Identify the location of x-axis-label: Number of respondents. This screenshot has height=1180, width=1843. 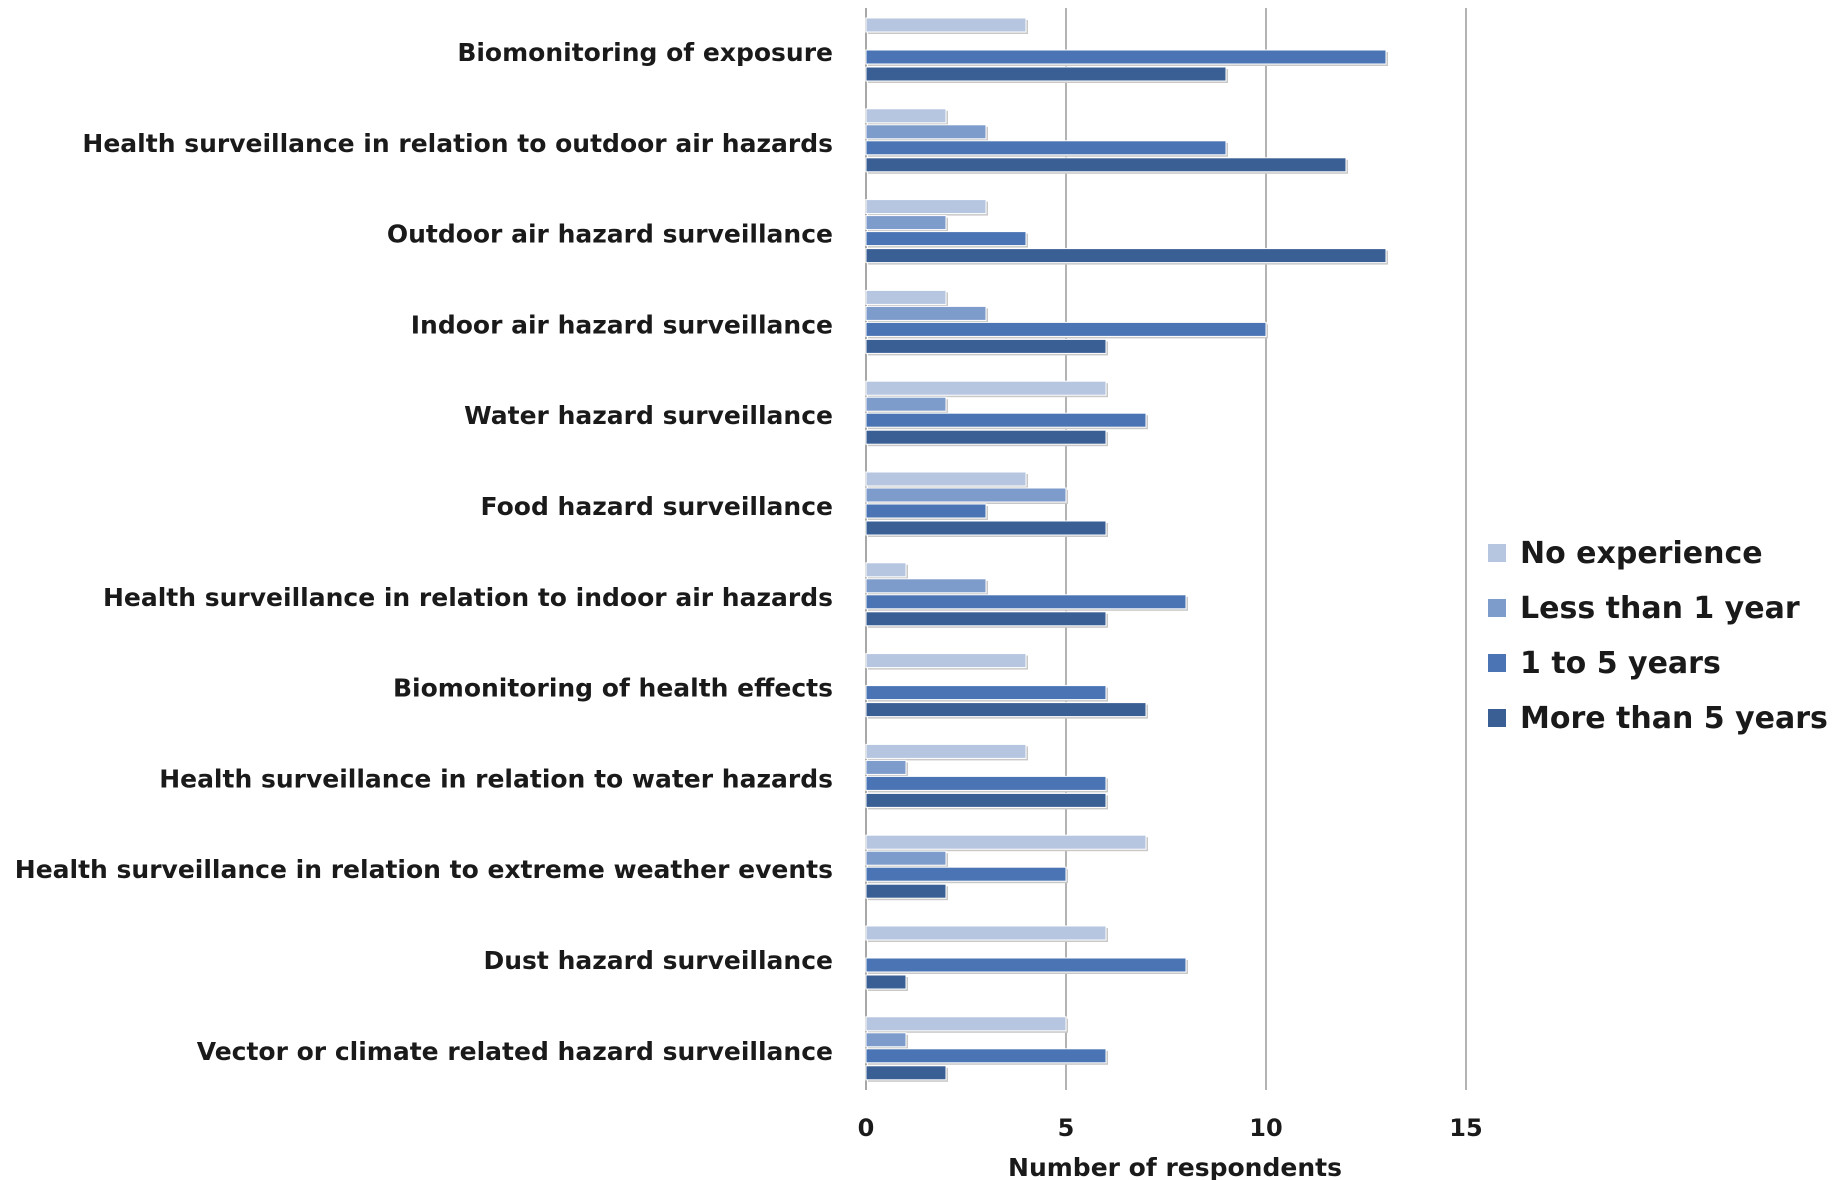
(1175, 1166).